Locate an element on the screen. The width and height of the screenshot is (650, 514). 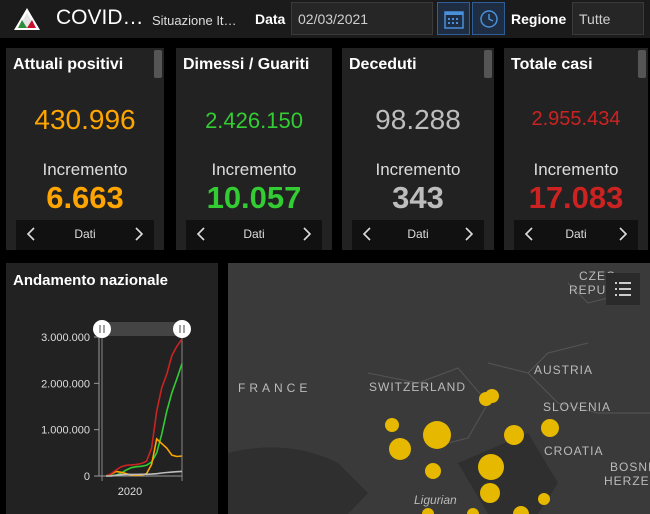
card-increment-value: 6.663 is located at coordinates (85, 197).